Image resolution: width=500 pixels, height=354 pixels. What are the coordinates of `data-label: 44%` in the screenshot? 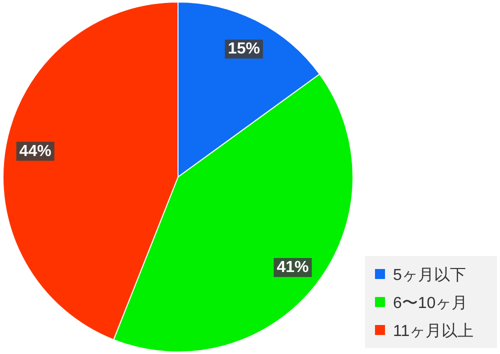 It's located at (35, 151).